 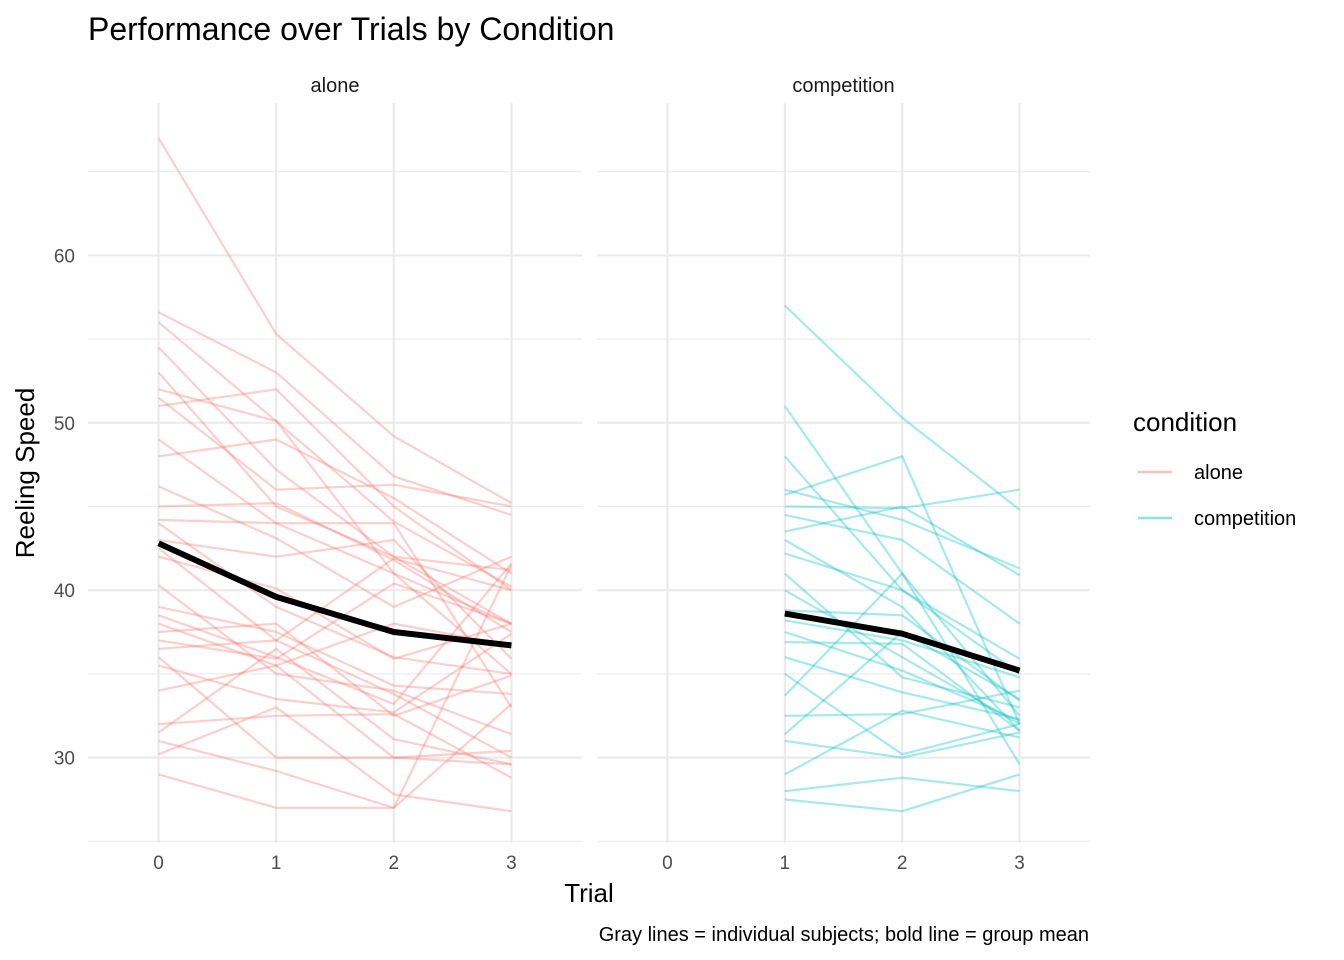 I want to click on x-axis-title: Trial, so click(x=589, y=893).